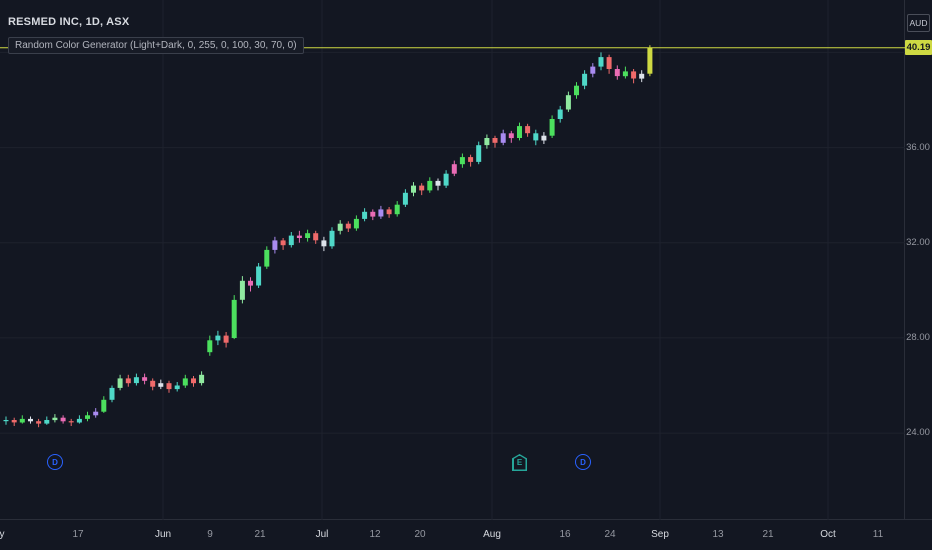  What do you see at coordinates (565, 534) in the screenshot?
I see `time-tick-label: 16` at bounding box center [565, 534].